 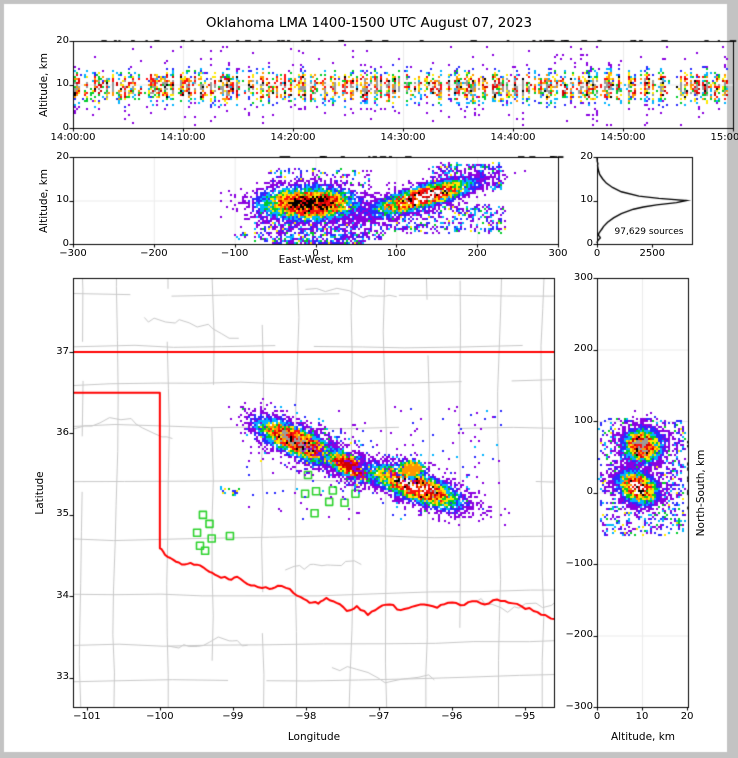 What do you see at coordinates (403, 137) in the screenshot?
I see `time-height-xtick-label: 14:30:00` at bounding box center [403, 137].